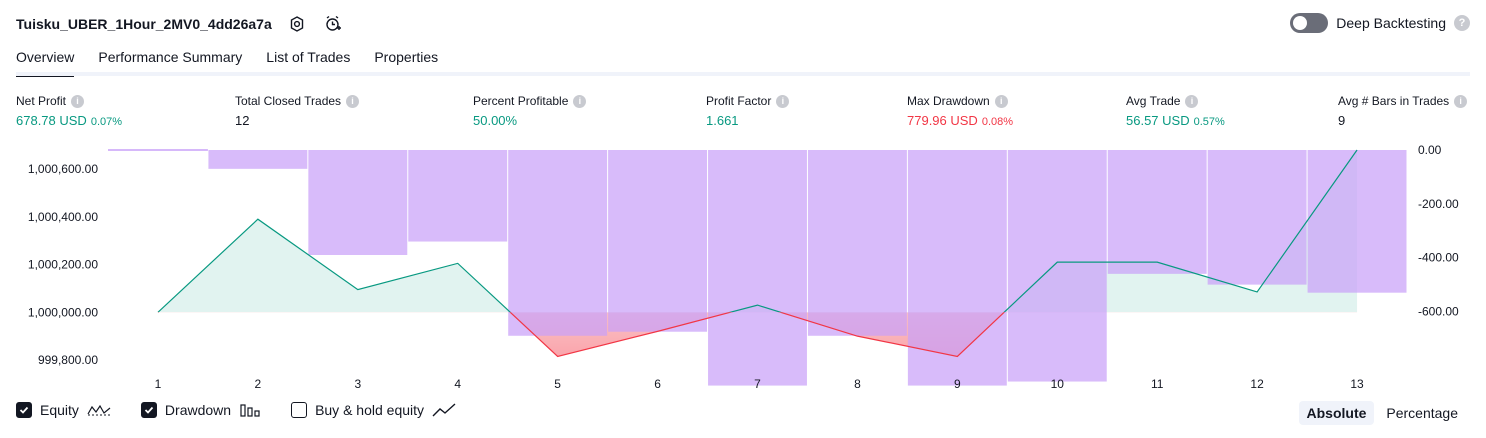 The width and height of the screenshot is (1486, 438). I want to click on metric-label: Total Closed Trades, so click(288, 101).